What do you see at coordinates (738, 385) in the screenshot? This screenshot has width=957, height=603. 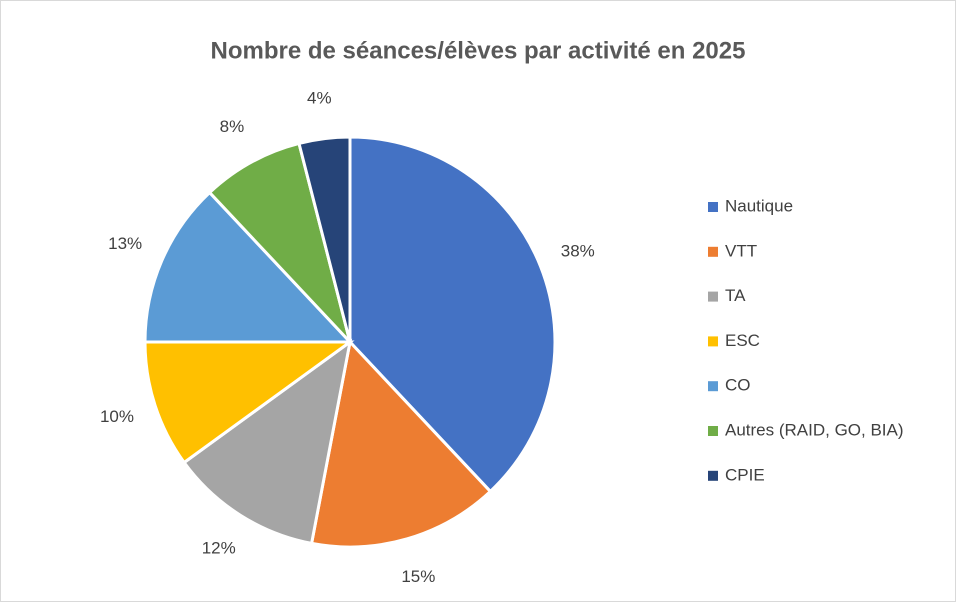 I see `legend-label: CO` at bounding box center [738, 385].